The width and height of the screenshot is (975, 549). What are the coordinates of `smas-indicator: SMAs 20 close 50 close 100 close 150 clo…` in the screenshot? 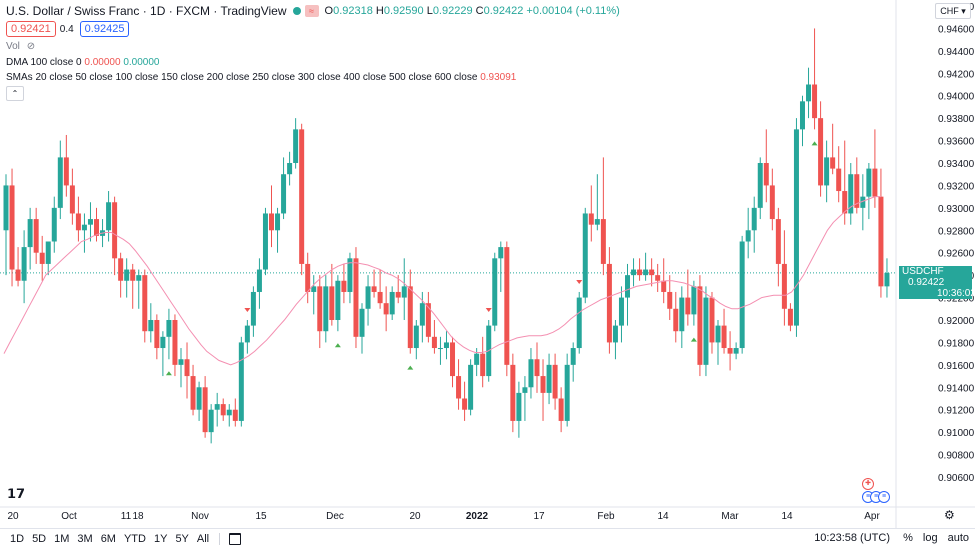 It's located at (261, 77).